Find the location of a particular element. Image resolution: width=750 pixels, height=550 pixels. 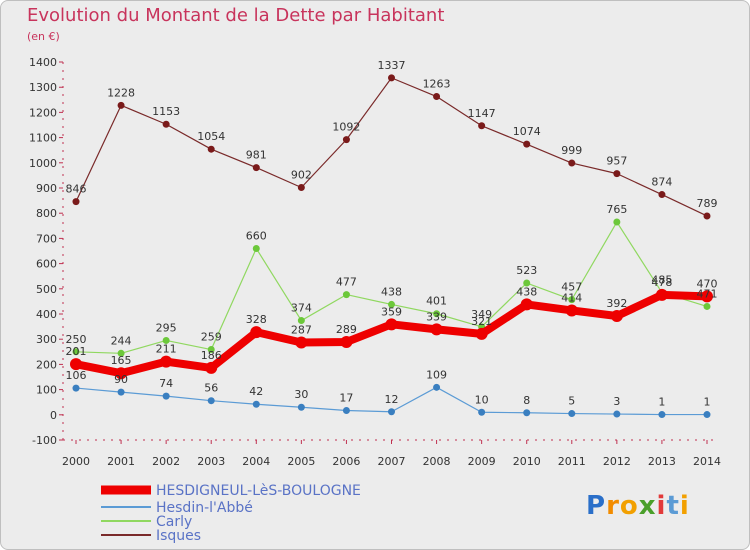

x-tick-label: 2013 is located at coordinates (662, 461).